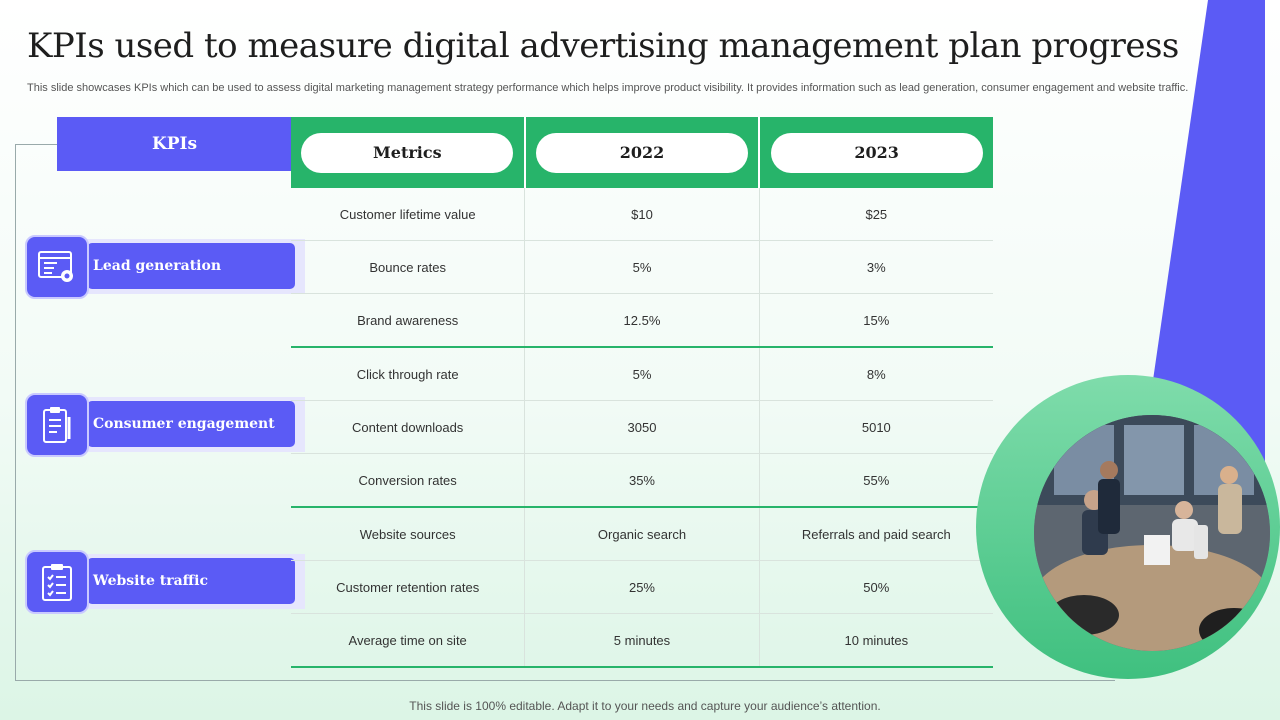 Image resolution: width=1280 pixels, height=720 pixels. I want to click on table-cell: 8%, so click(876, 374).